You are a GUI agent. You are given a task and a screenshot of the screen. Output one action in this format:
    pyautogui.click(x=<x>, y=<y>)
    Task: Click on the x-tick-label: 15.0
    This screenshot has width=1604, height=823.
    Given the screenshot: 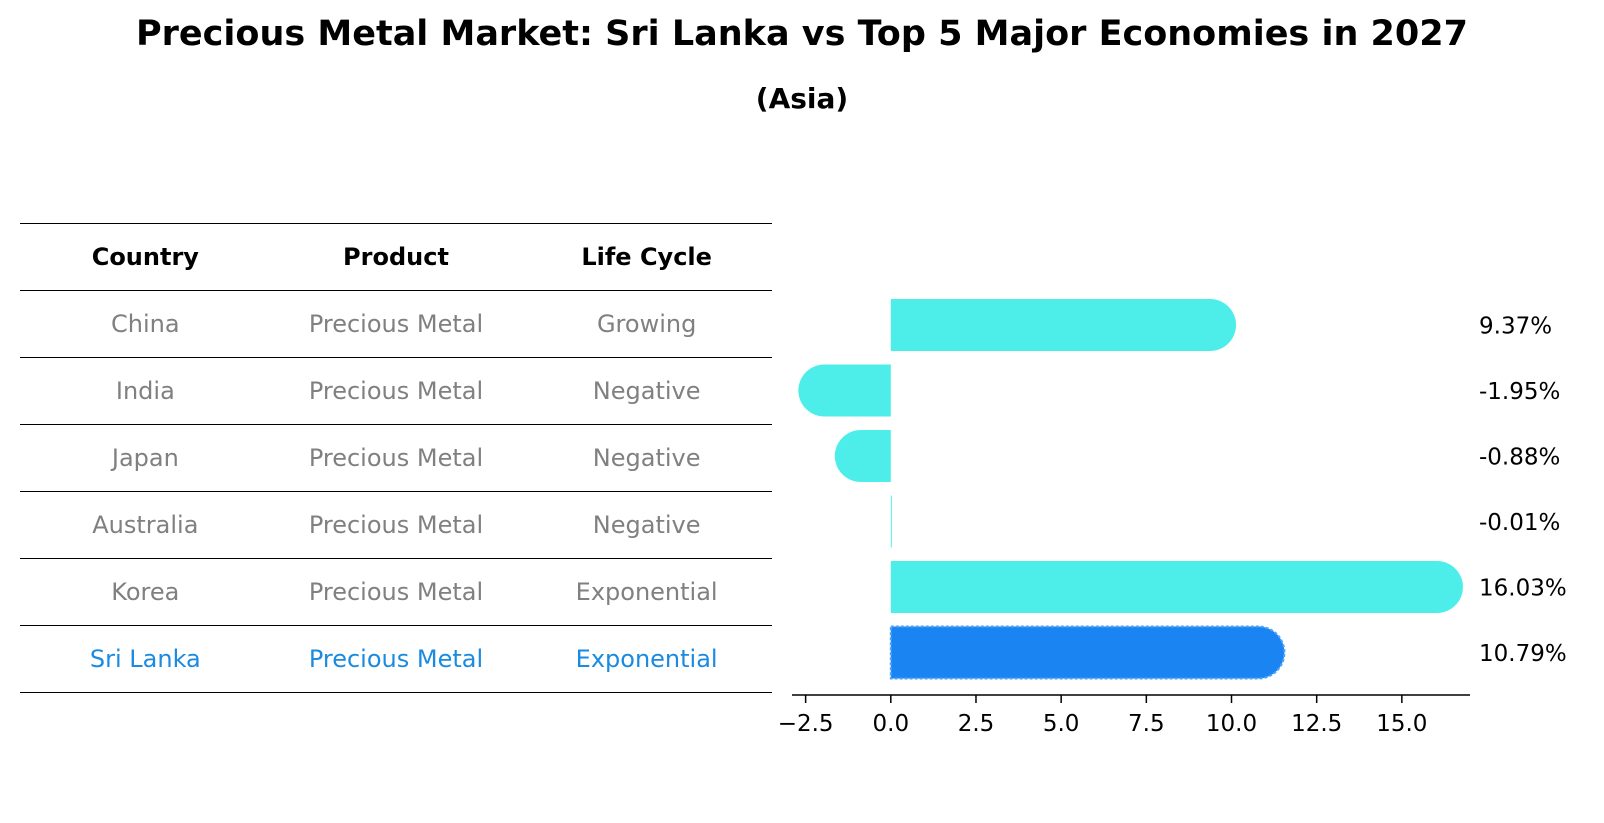 What is the action you would take?
    pyautogui.click(x=1401, y=724)
    